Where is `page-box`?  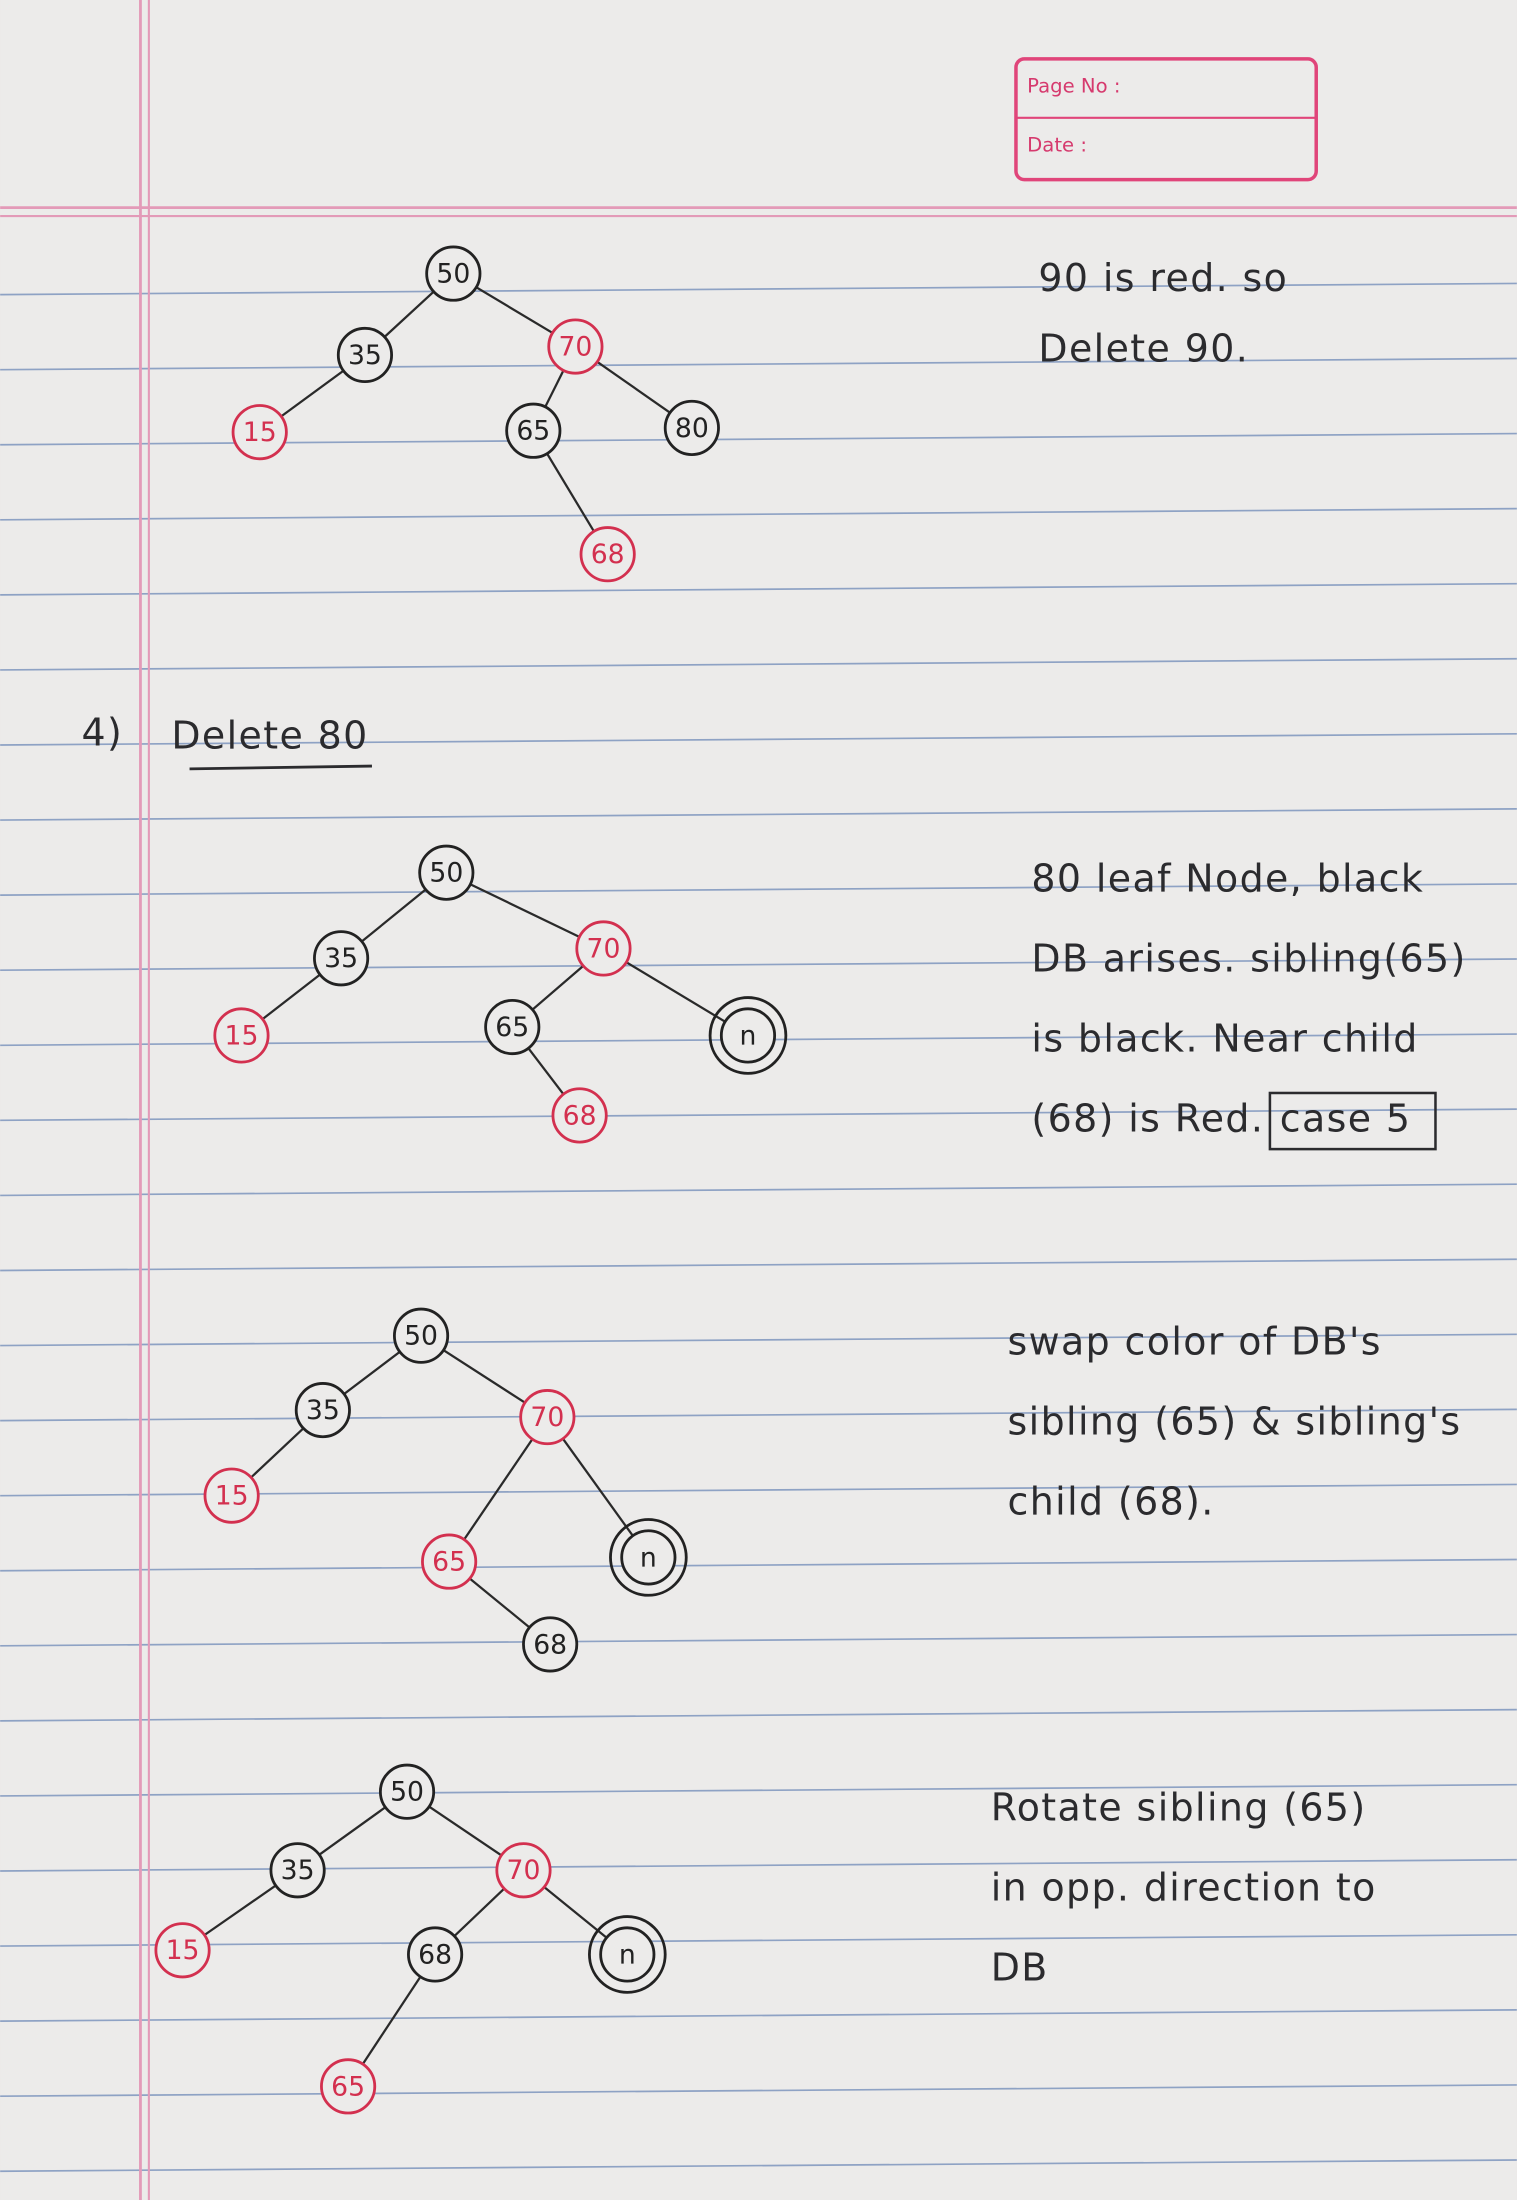 page-box is located at coordinates (1166, 119).